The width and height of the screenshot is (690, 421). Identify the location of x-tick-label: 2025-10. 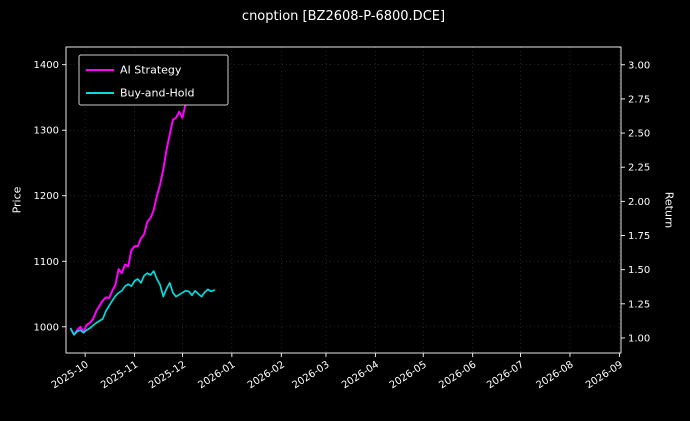
(70, 375).